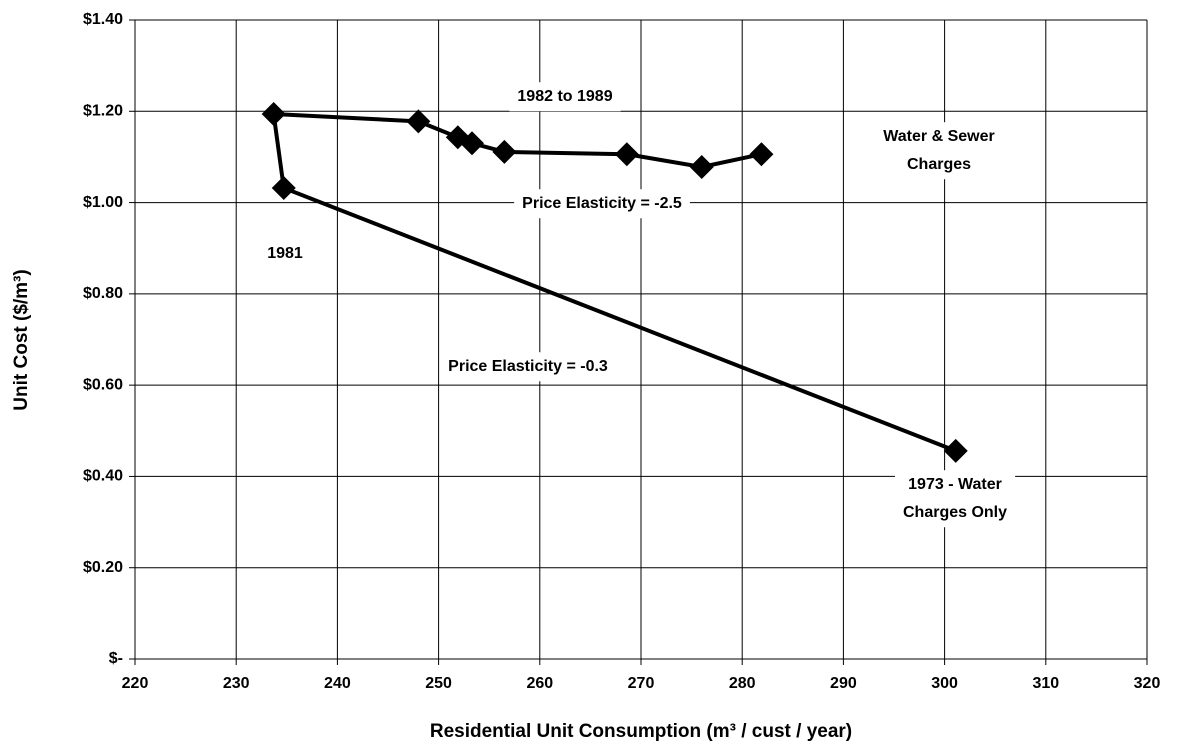 The height and width of the screenshot is (754, 1178). I want to click on x-tick-label: 280, so click(742, 683).